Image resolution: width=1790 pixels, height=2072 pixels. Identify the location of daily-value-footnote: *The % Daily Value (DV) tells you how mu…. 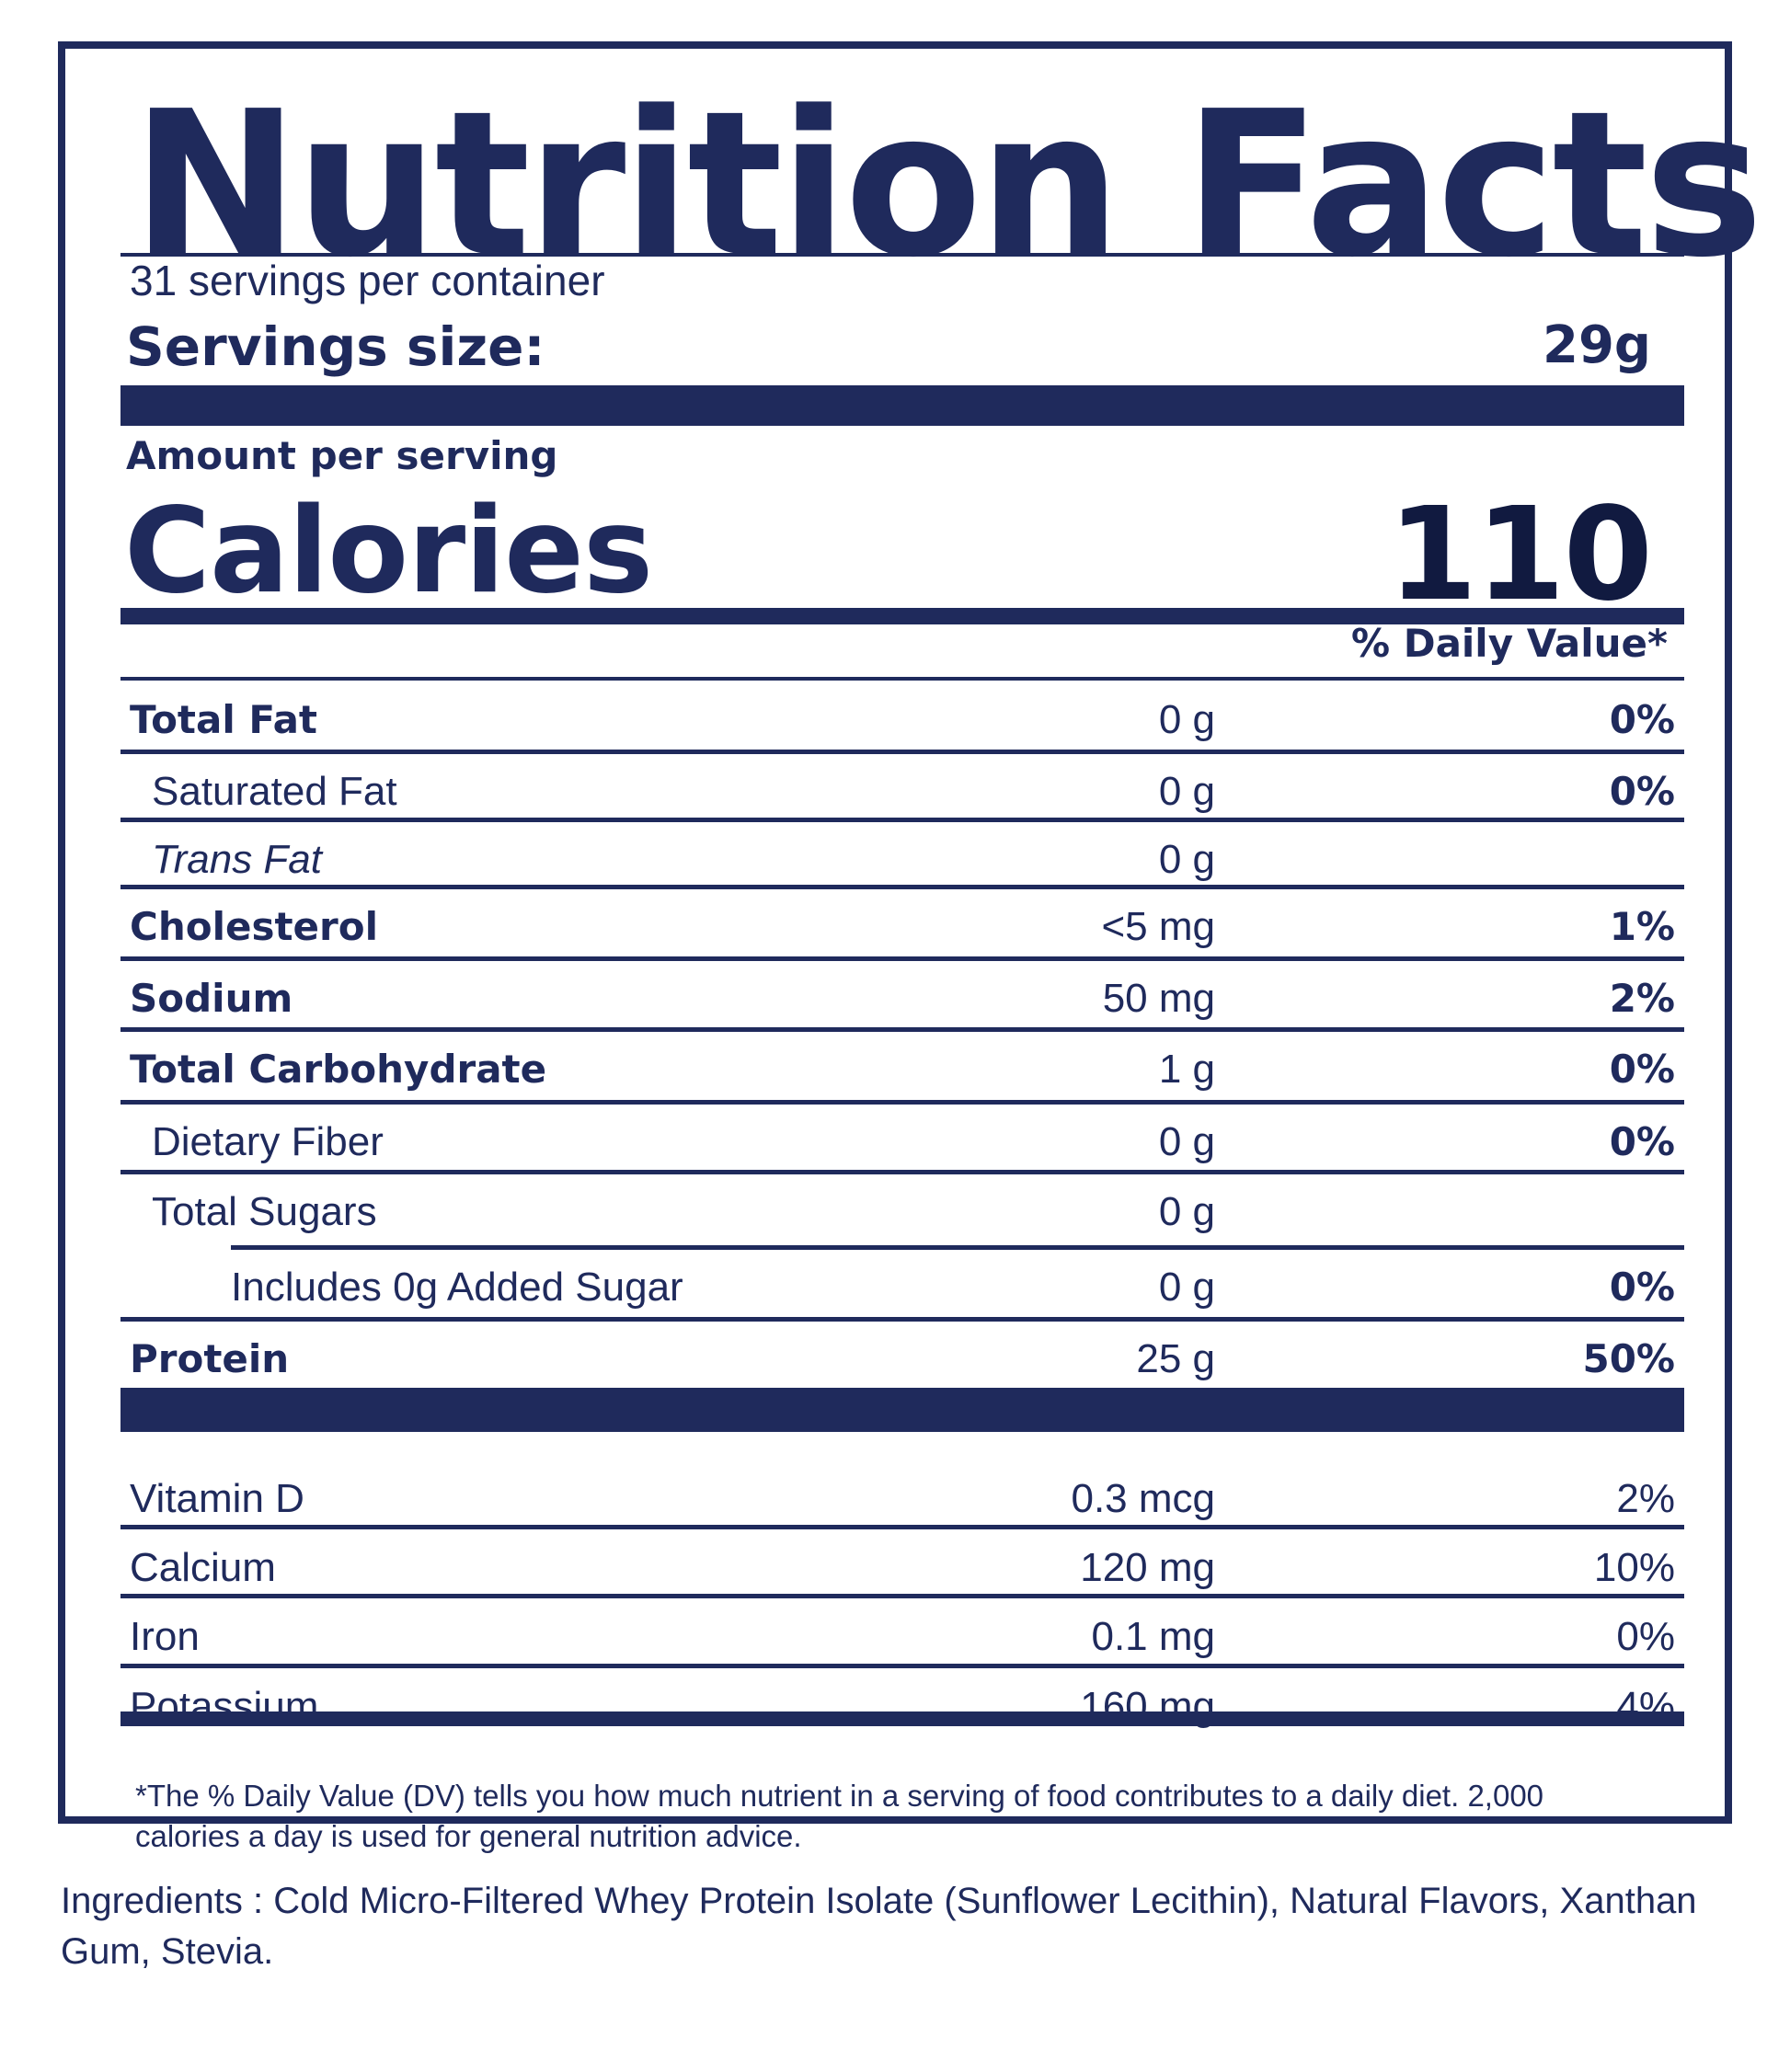
(839, 1816).